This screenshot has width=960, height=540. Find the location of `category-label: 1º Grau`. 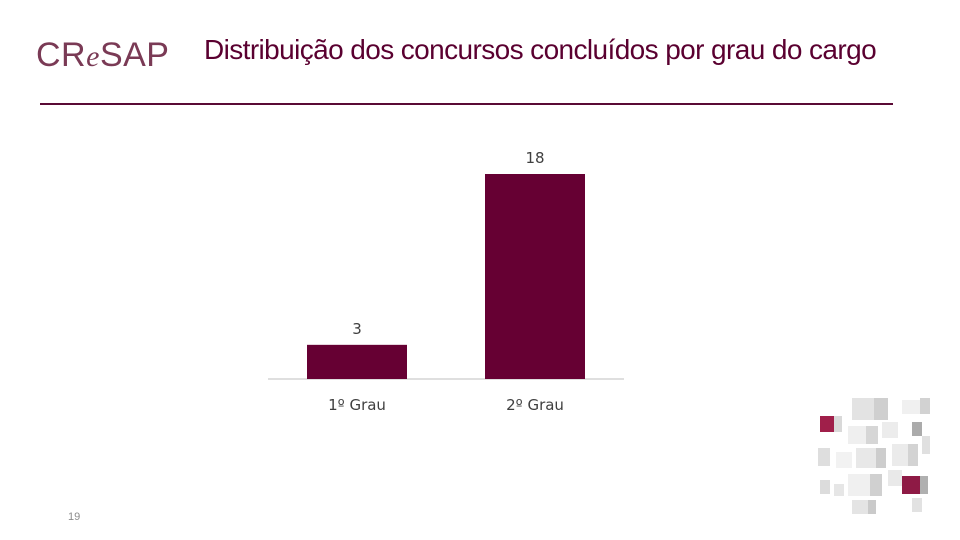

category-label: 1º Grau is located at coordinates (357, 405).